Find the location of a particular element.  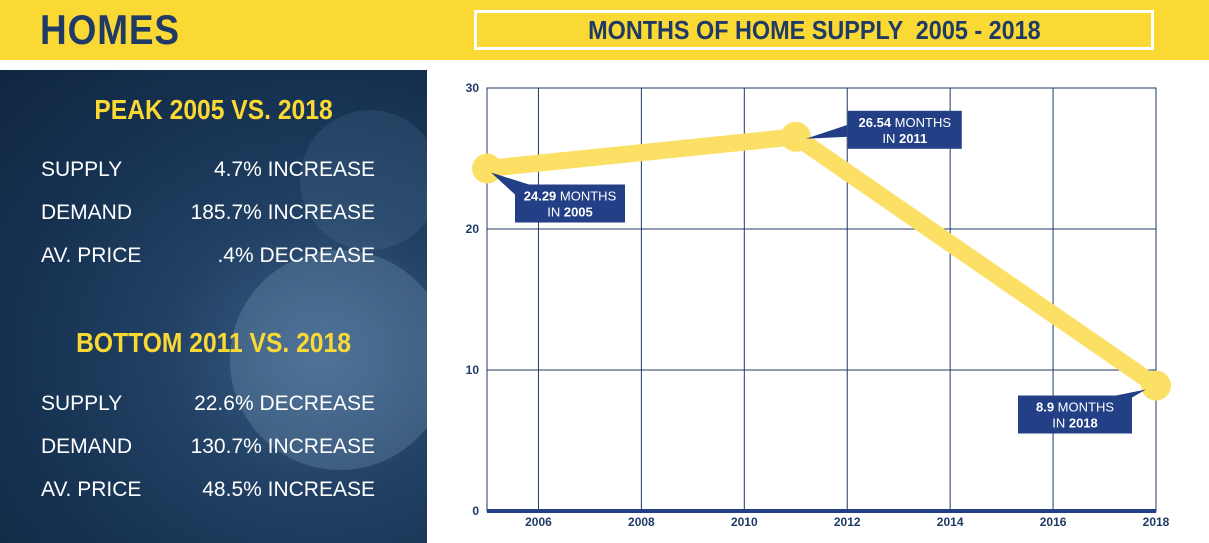

bottom-supply-row: SUPPLY 22.6% DECREASE is located at coordinates (208, 407).